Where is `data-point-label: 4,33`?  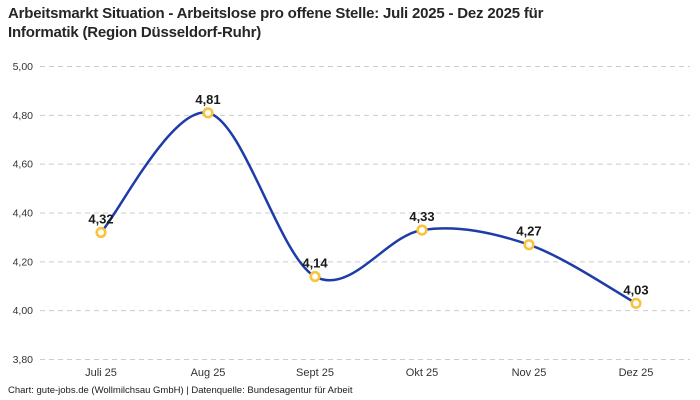
data-point-label: 4,33 is located at coordinates (421, 216).